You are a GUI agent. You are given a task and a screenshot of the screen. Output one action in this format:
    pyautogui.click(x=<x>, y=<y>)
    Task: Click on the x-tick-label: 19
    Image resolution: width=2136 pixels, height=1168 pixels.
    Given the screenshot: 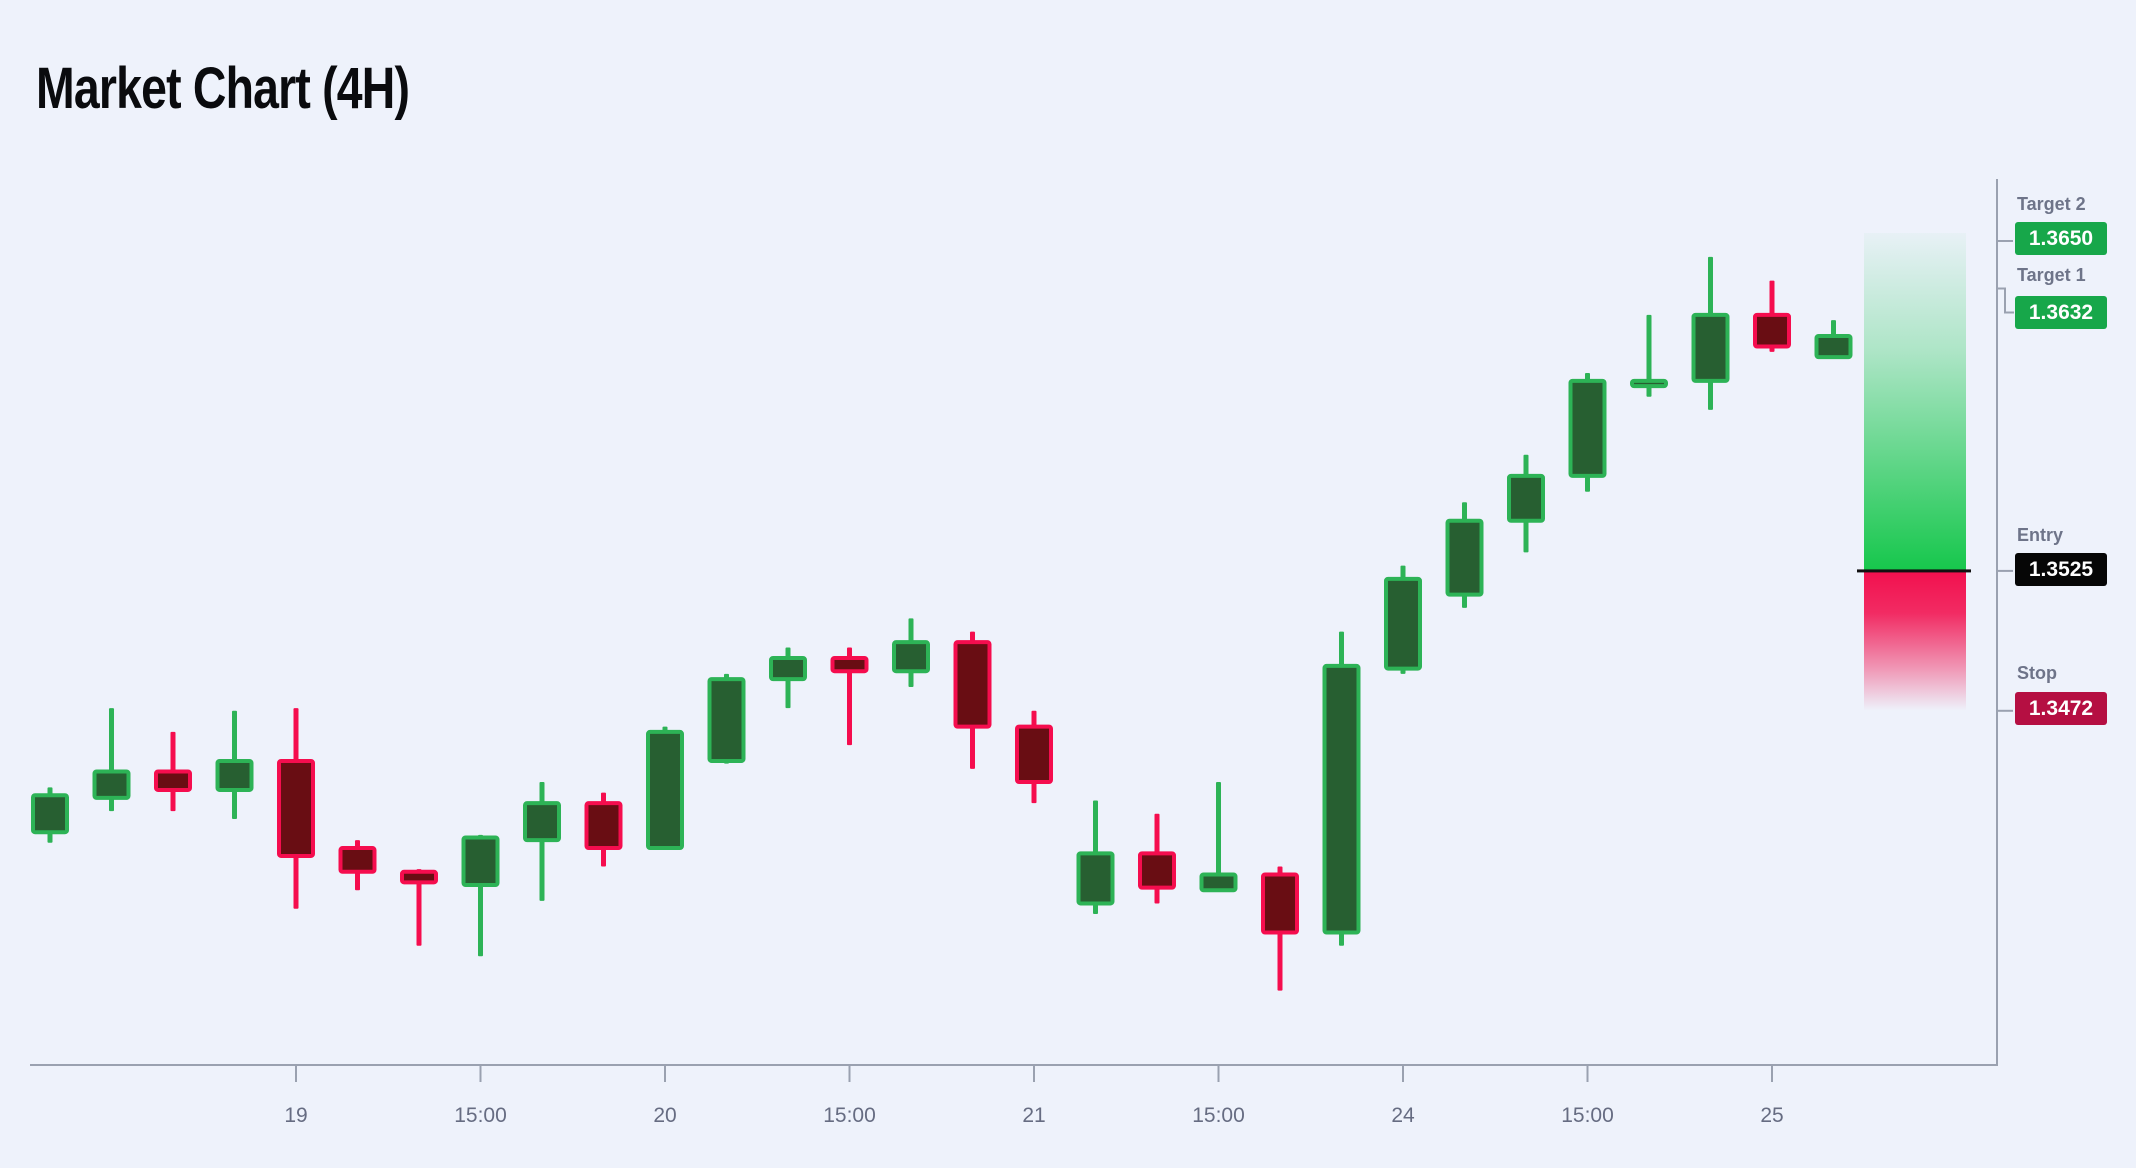 What is the action you would take?
    pyautogui.click(x=295, y=1115)
    